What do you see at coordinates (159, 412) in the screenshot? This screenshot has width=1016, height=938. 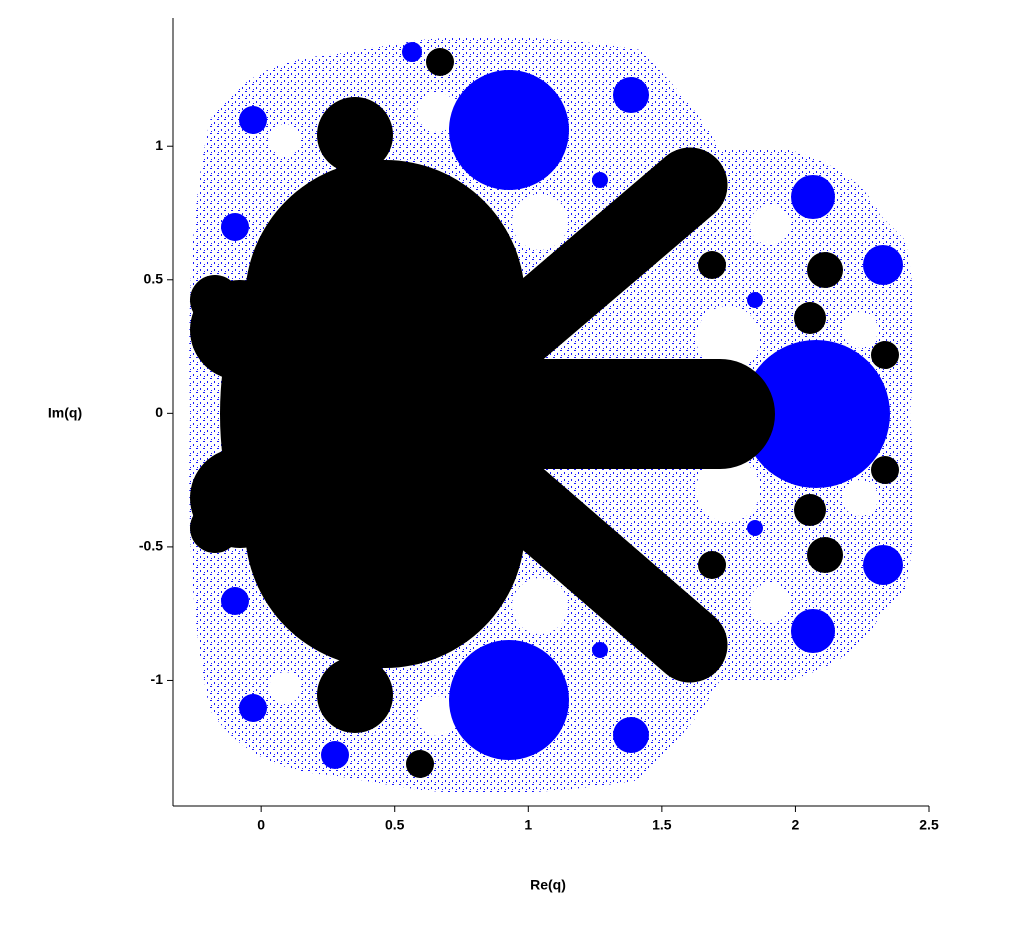 I see `y-tick-label: 0` at bounding box center [159, 412].